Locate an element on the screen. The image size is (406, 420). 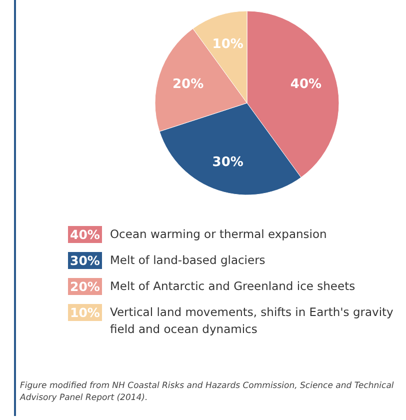
legend-label: Vertical land movements, shifts in Earth's gravity field and ocean dynamics is located at coordinates (252, 321).